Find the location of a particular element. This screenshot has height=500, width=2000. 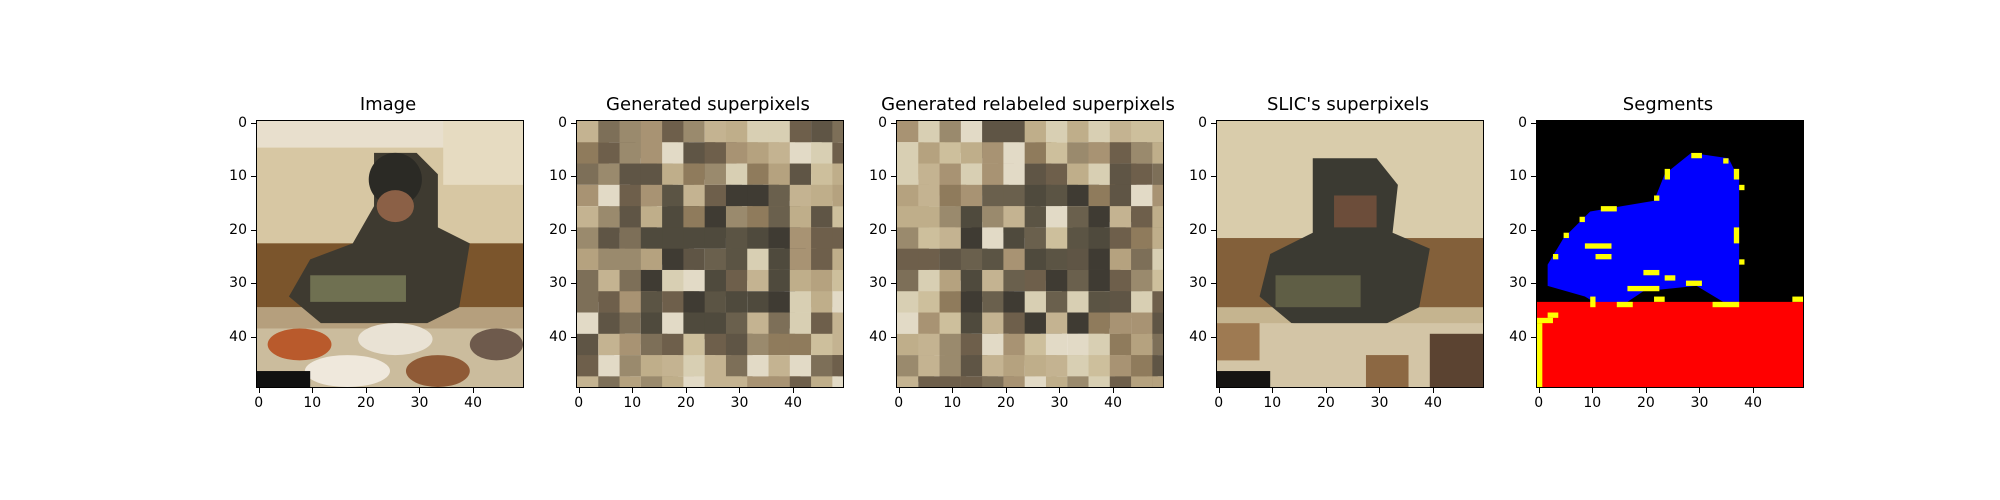

superpixels-plot is located at coordinates (710, 254).